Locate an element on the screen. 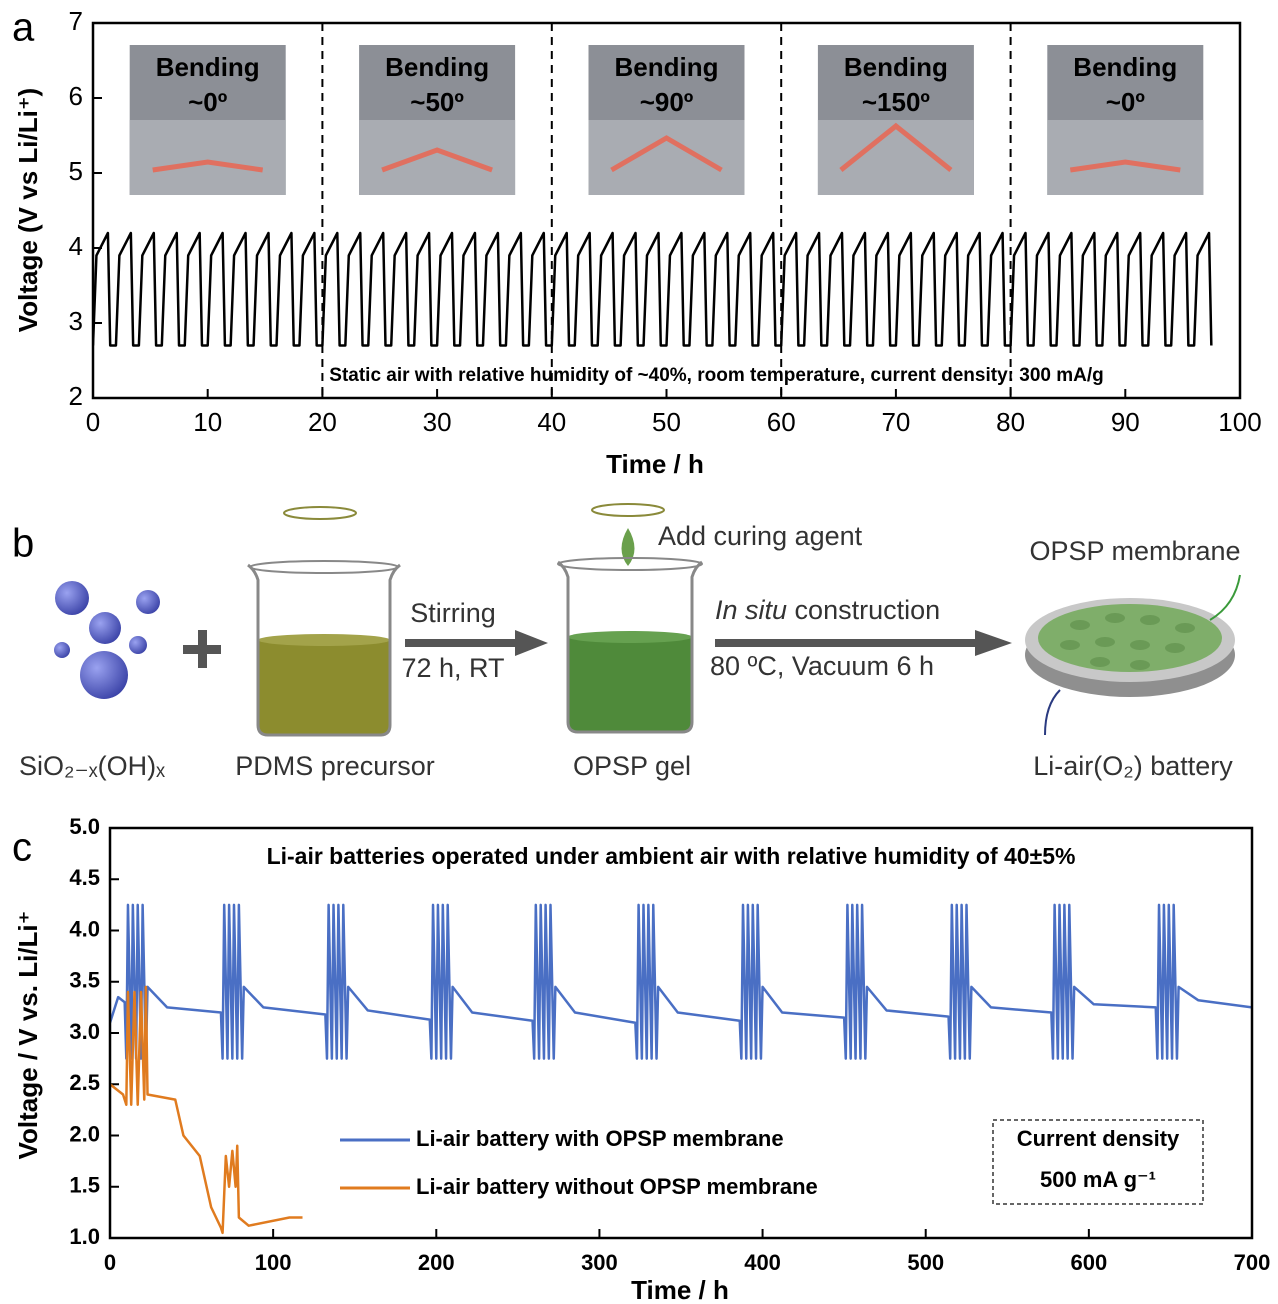  y-tick-label: 2 is located at coordinates (76, 396).